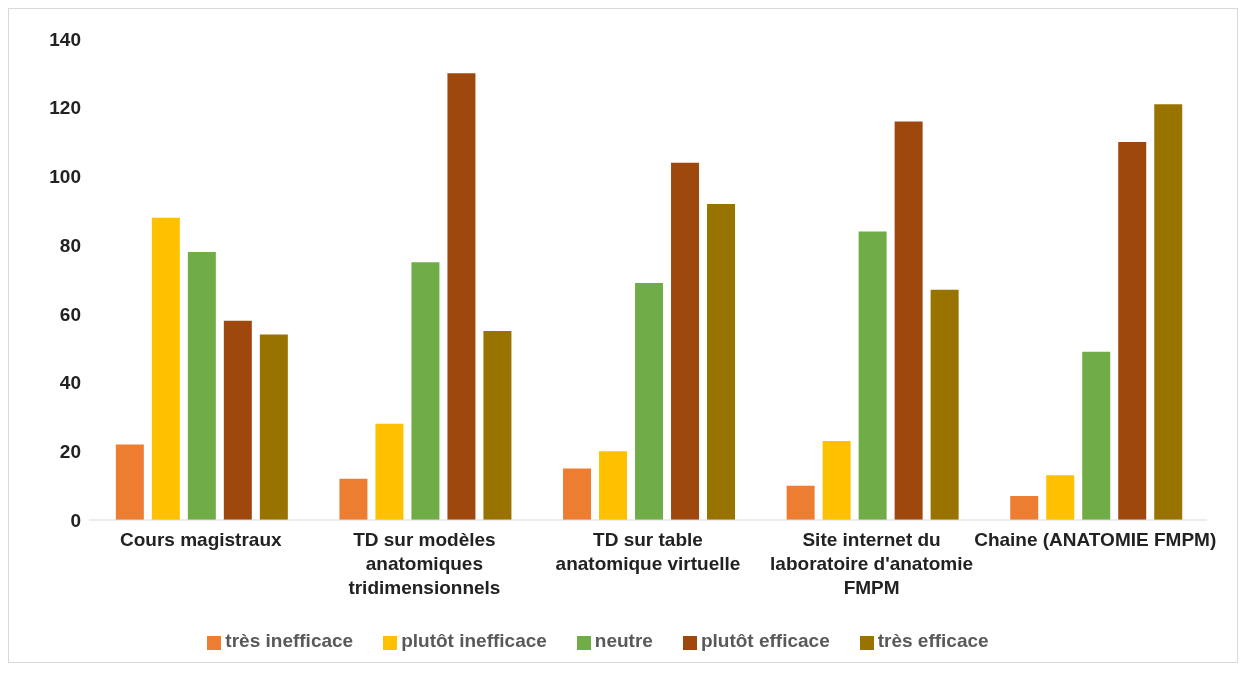 Image resolution: width=1247 pixels, height=675 pixels. What do you see at coordinates (201, 539) in the screenshot?
I see `x-tick-label: Cours magistraux` at bounding box center [201, 539].